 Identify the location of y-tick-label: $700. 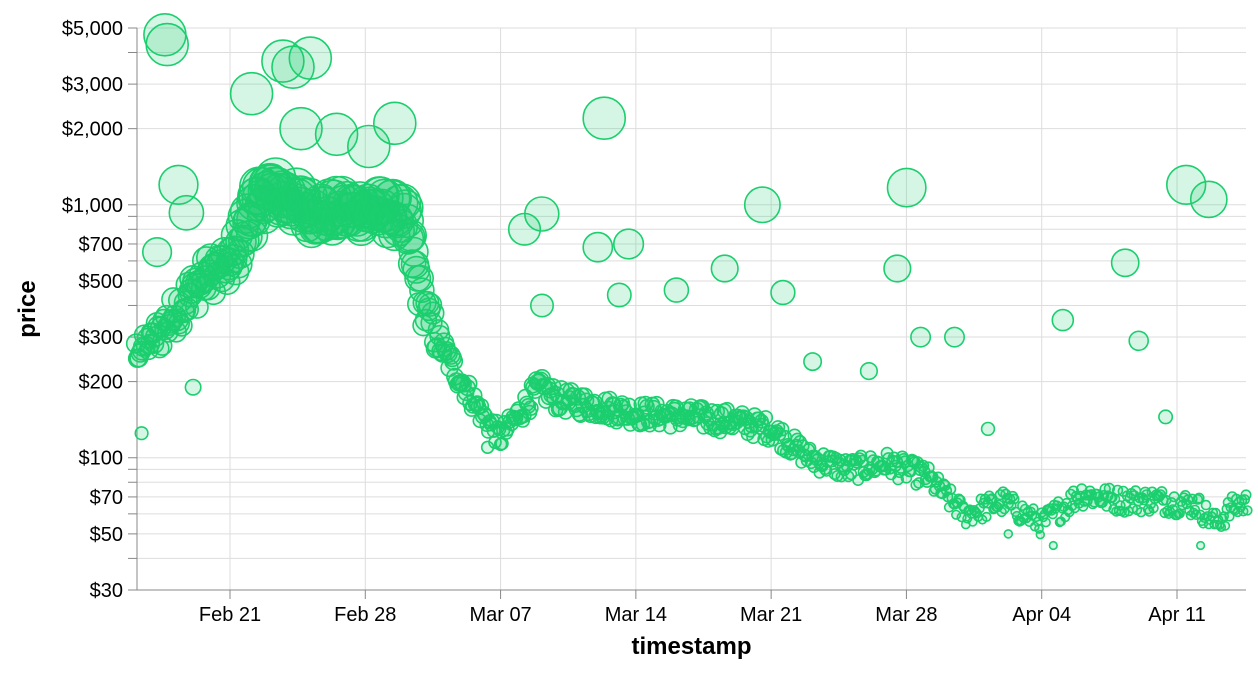
(101, 245).